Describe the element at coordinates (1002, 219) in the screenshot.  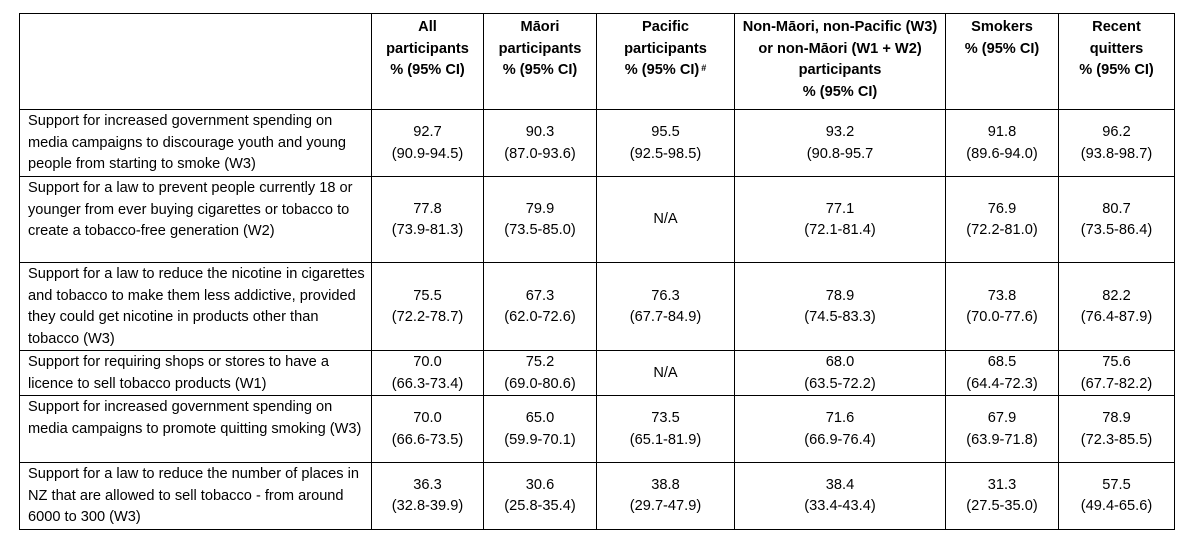
I see `value-cell: 76.9 (72.2-81.0)` at that location.